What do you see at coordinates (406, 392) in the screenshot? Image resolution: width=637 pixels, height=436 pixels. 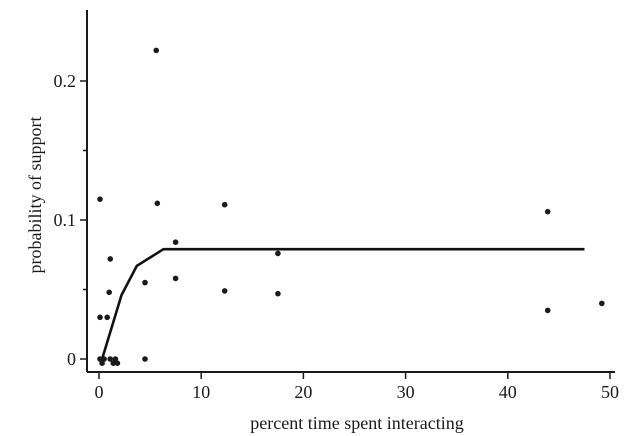 I see `x-tick-label: 30` at bounding box center [406, 392].